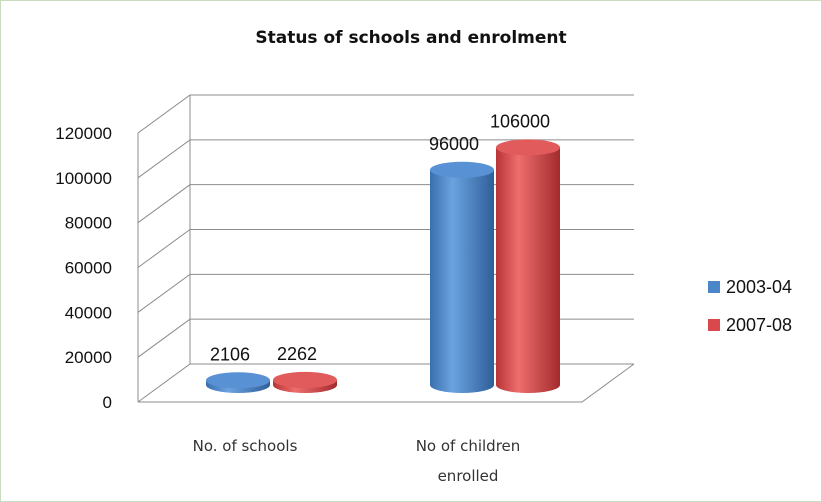 The image size is (822, 502). Describe the element at coordinates (468, 476) in the screenshot. I see `x-category-label: enrolled` at that location.